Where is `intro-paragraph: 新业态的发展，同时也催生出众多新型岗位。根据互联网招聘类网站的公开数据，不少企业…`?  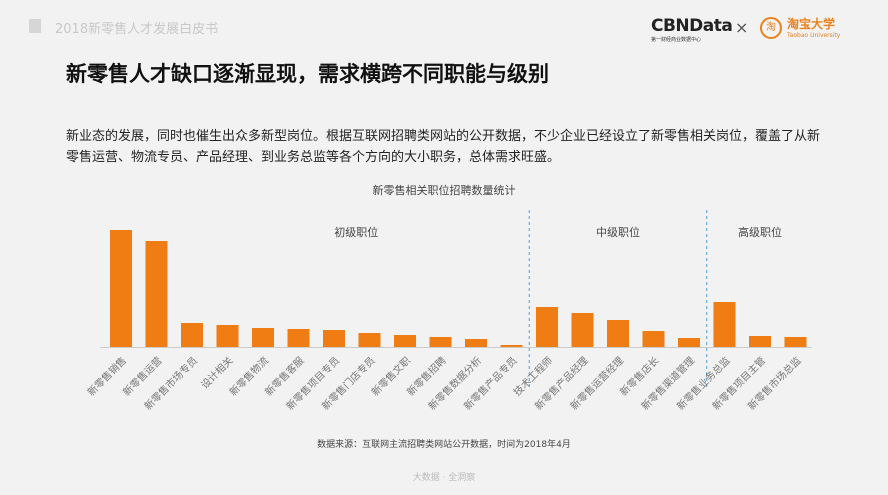 intro-paragraph: 新业态的发展，同时也催生出众多新型岗位。根据互联网招聘类网站的公开数据，不少企业… is located at coordinates (443, 147).